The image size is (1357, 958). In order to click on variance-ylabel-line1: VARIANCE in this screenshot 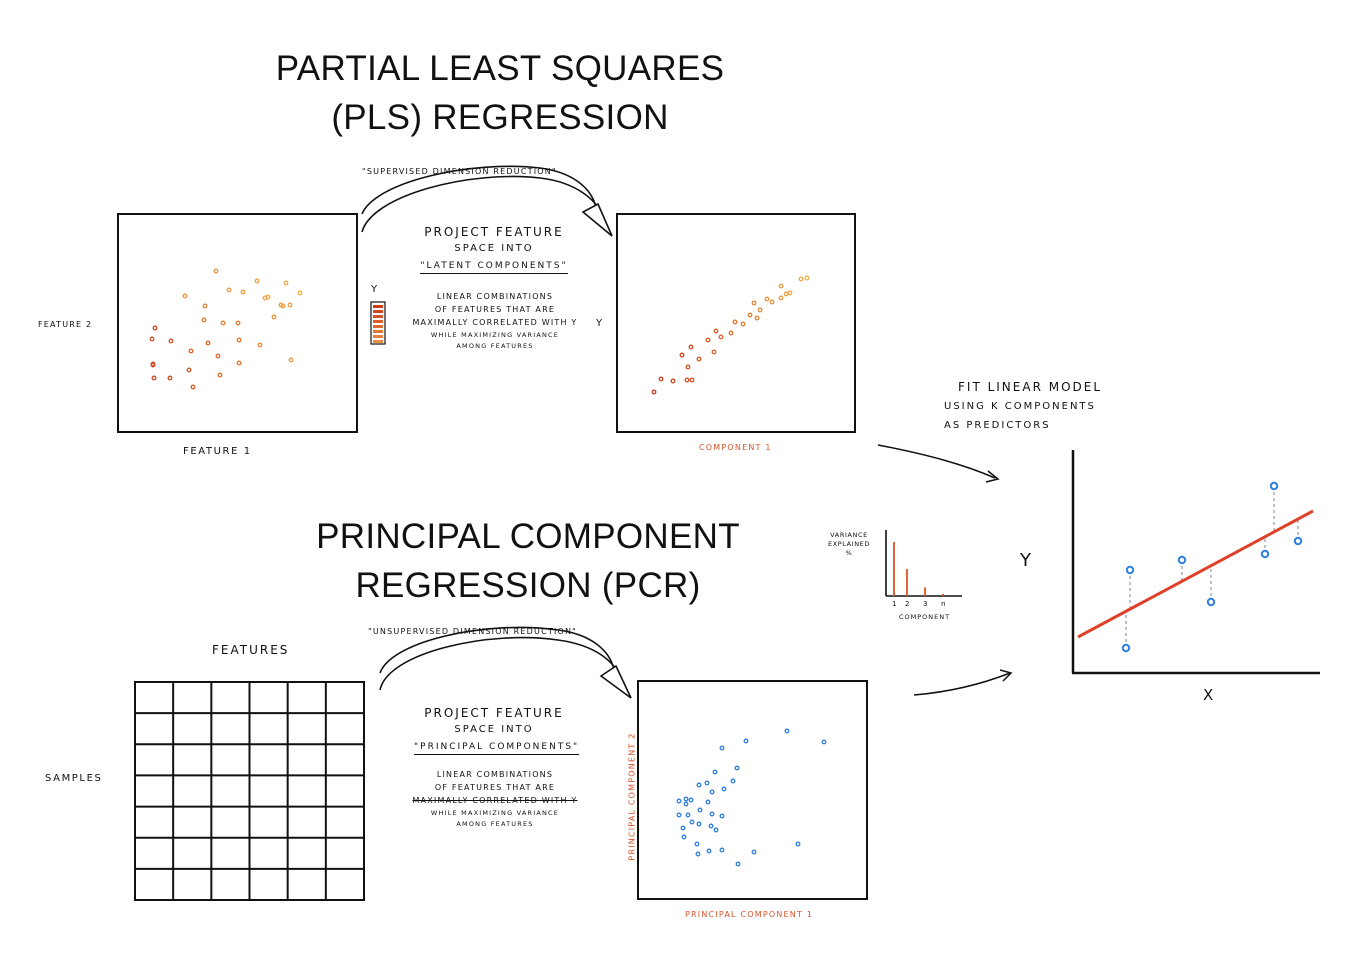, I will do `click(849, 535)`.